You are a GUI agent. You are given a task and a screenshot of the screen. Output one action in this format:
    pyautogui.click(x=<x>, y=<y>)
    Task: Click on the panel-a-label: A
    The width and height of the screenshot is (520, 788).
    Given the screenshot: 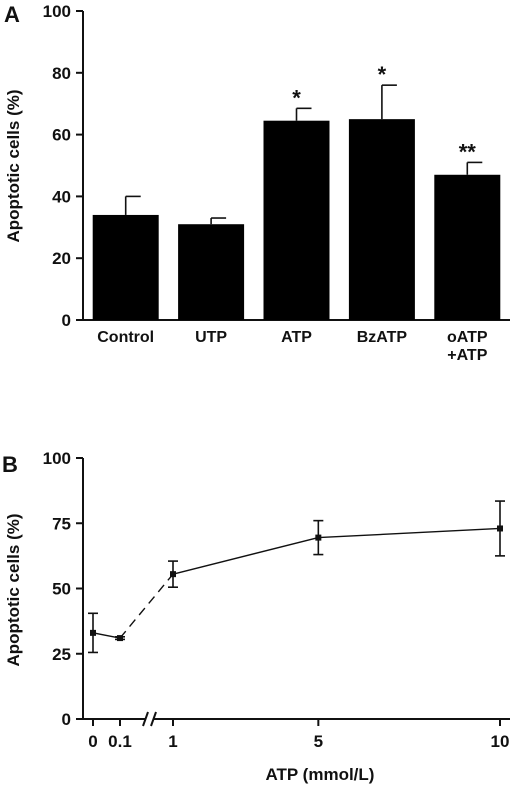 What is the action you would take?
    pyautogui.click(x=12, y=14)
    